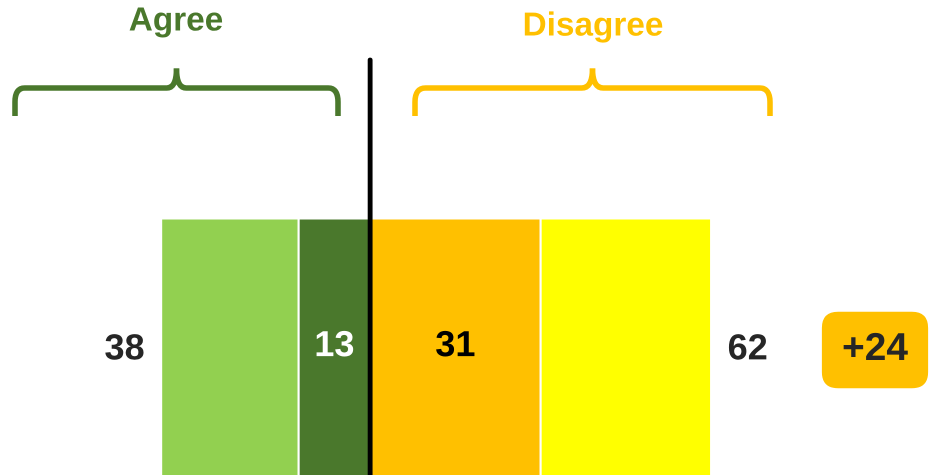 This screenshot has width=941, height=475. Describe the element at coordinates (335, 343) in the screenshot. I see `data-label: 13` at that location.